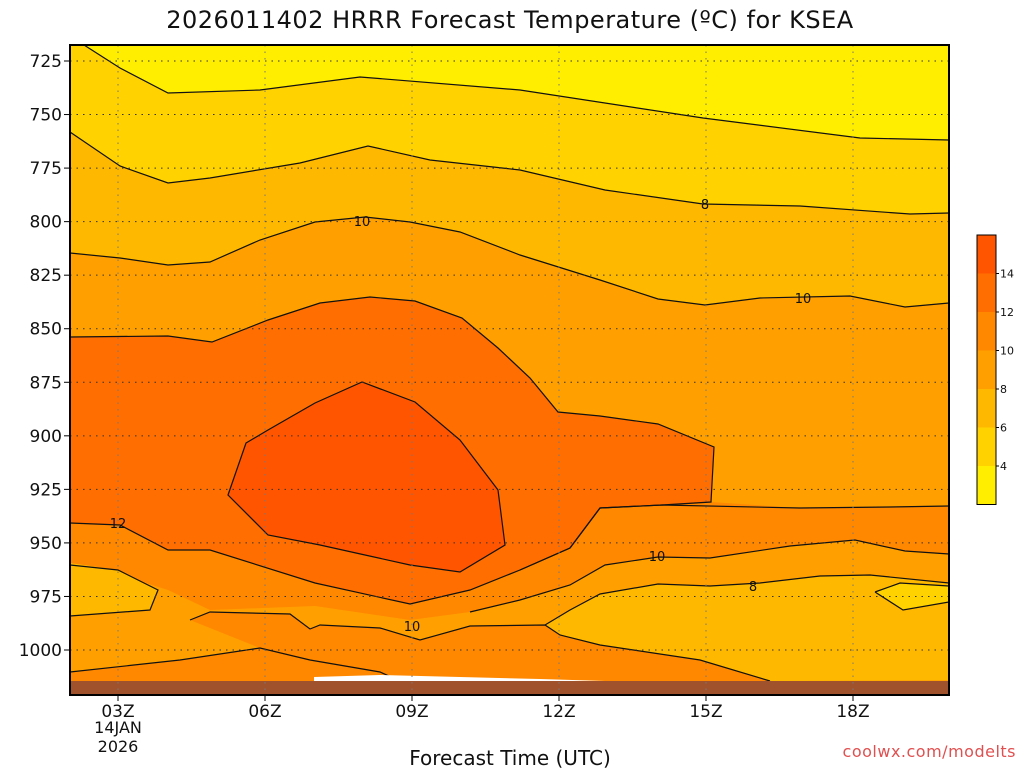 The width and height of the screenshot is (1024, 768). What do you see at coordinates (412, 627) in the screenshot?
I see `contour-label-6: 10` at bounding box center [412, 627].